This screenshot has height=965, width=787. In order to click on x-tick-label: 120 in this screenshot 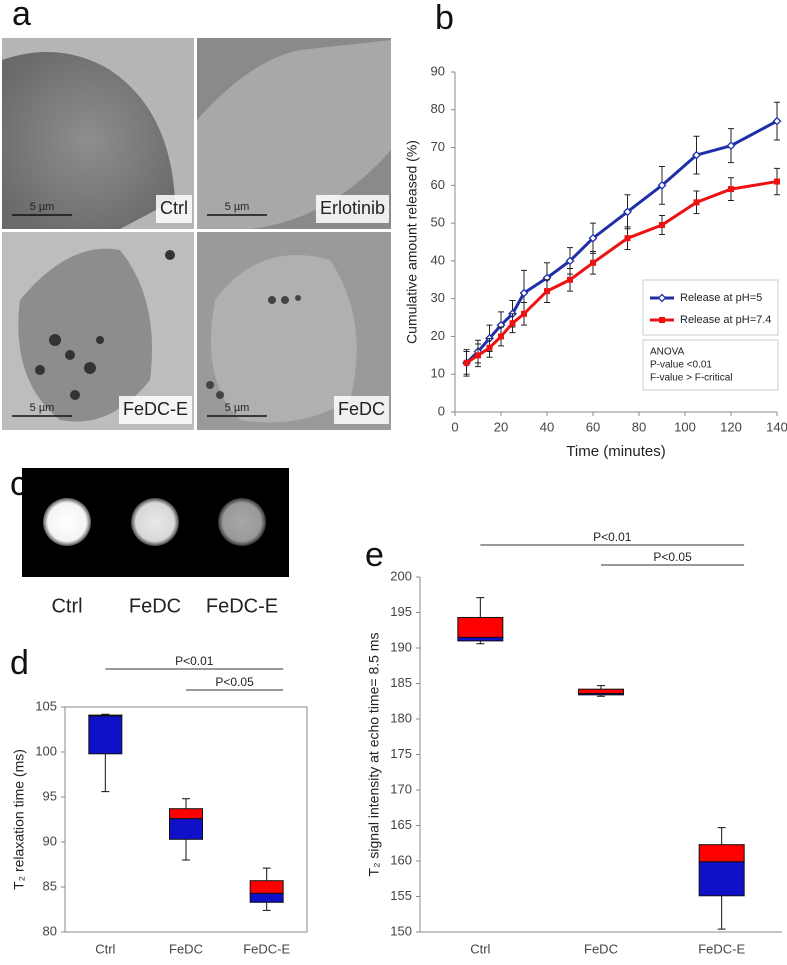, I will do `click(731, 426)`.